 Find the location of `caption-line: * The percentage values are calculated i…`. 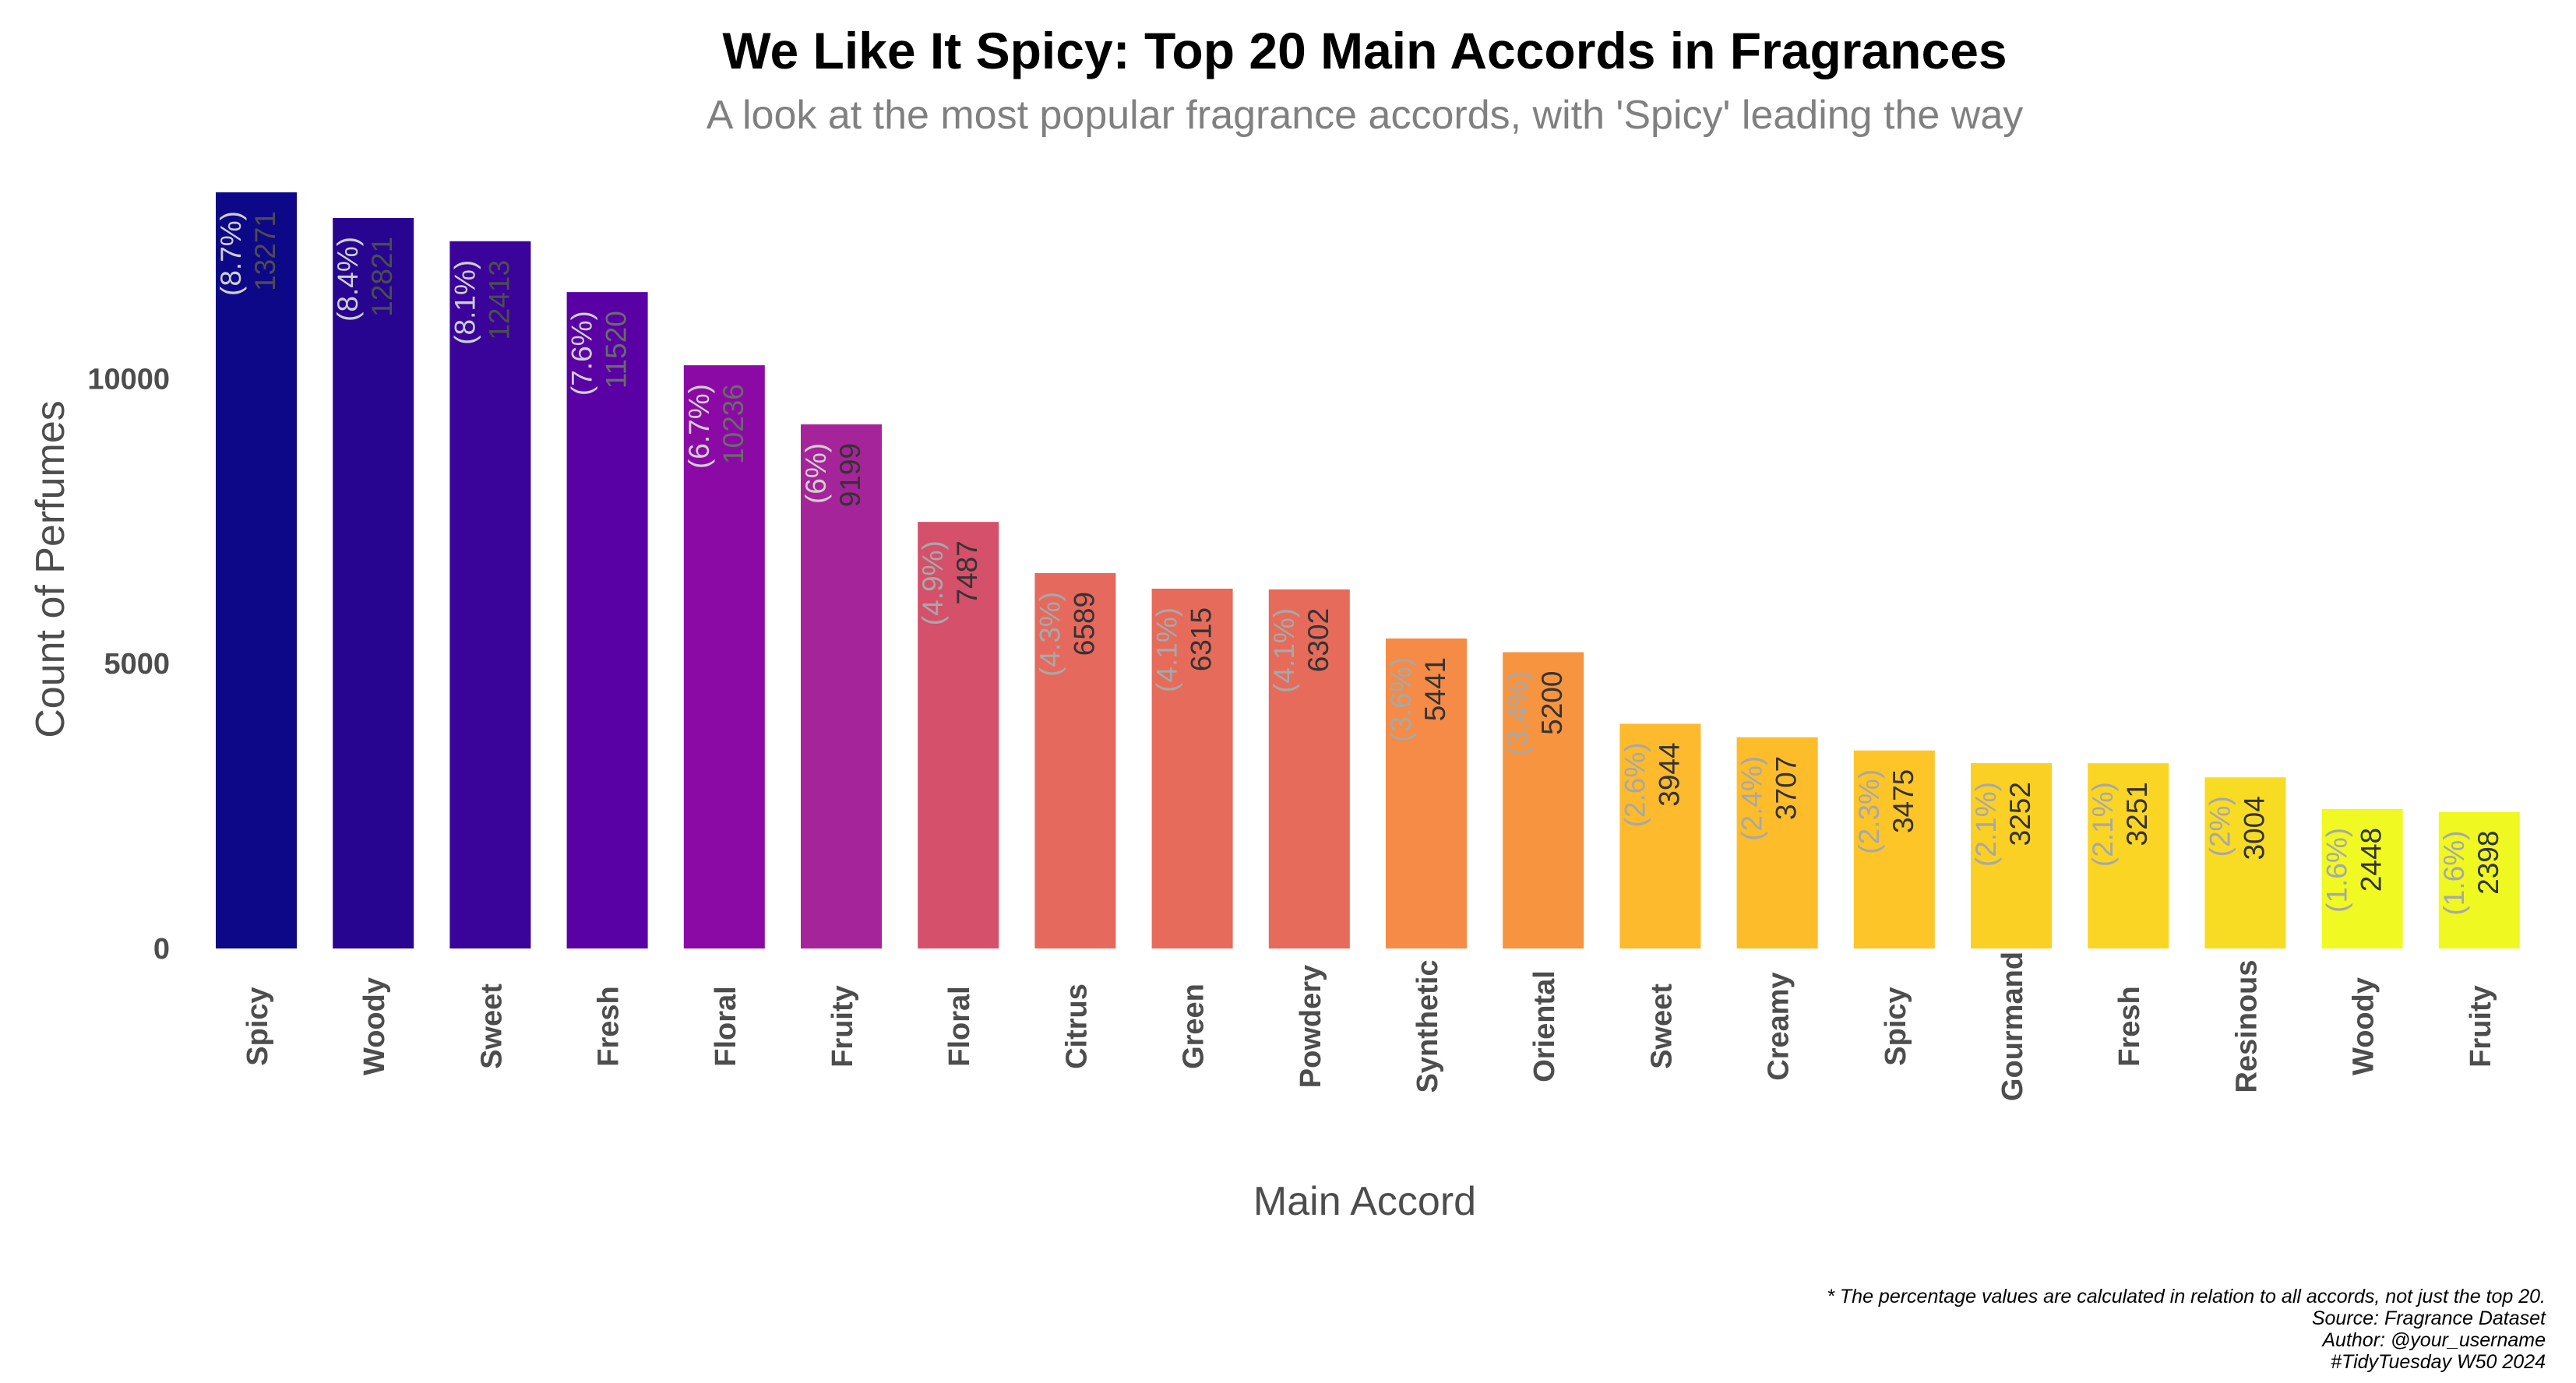

caption-line: * The percentage values are calculated i… is located at coordinates (2186, 1297).